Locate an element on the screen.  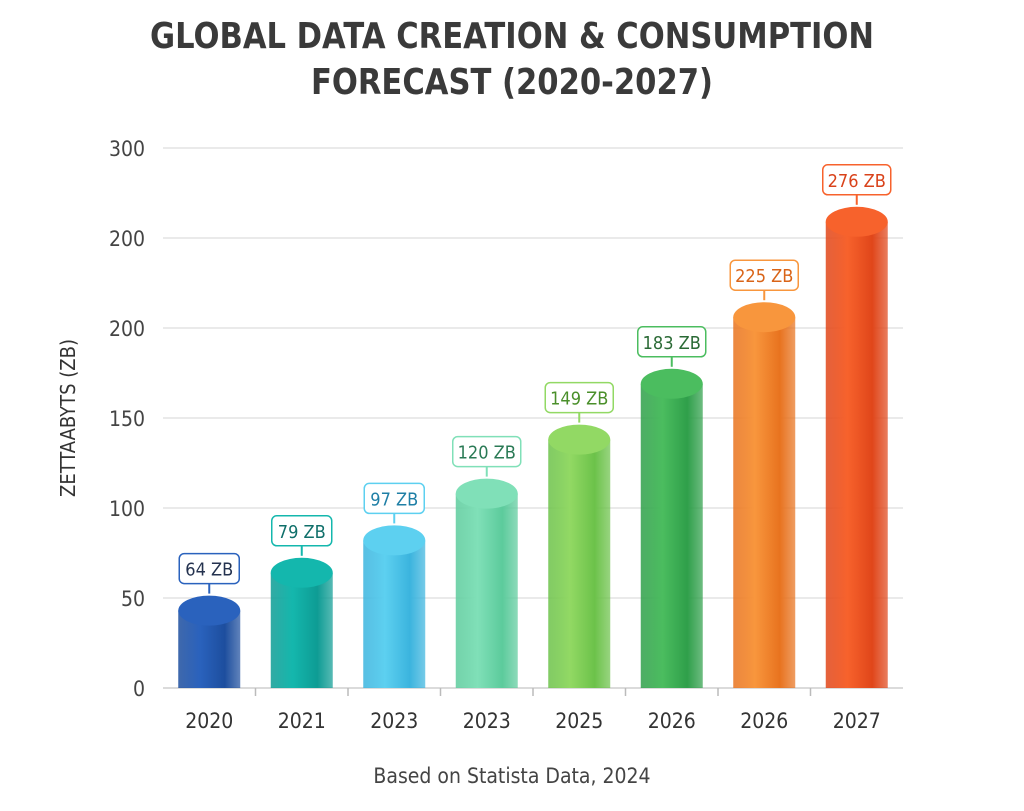
y-tick-label: 50 is located at coordinates (133, 599).